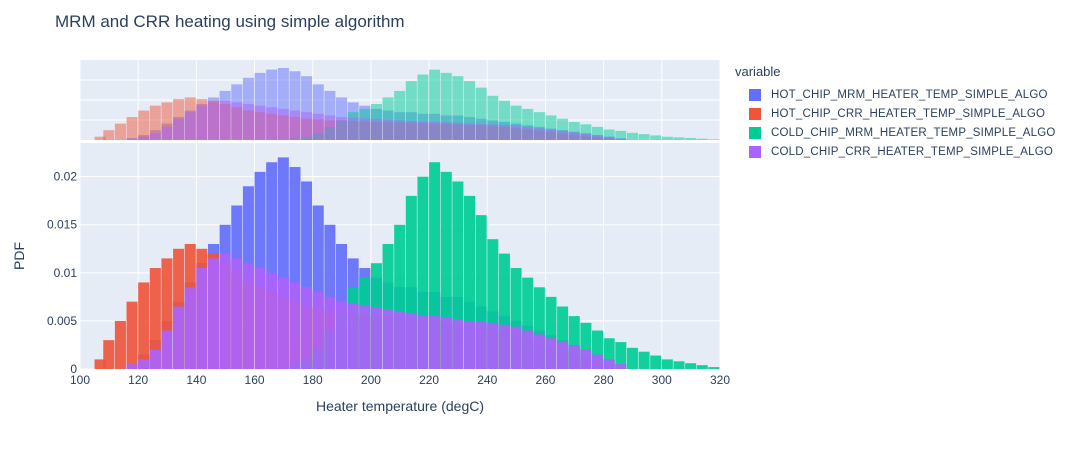  Describe the element at coordinates (73, 369) in the screenshot. I see `y-tick-label: 0` at that location.